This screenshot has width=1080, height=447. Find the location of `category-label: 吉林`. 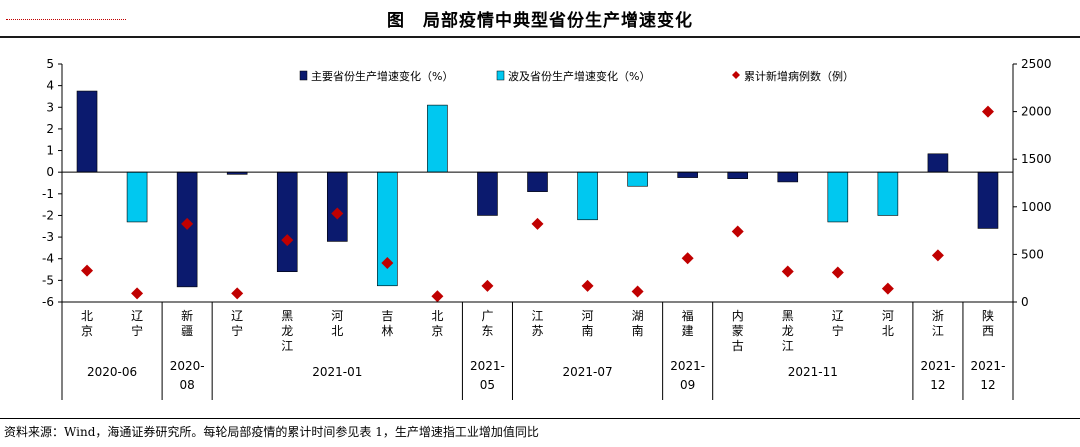

category-label: 吉林 is located at coordinates (387, 323).